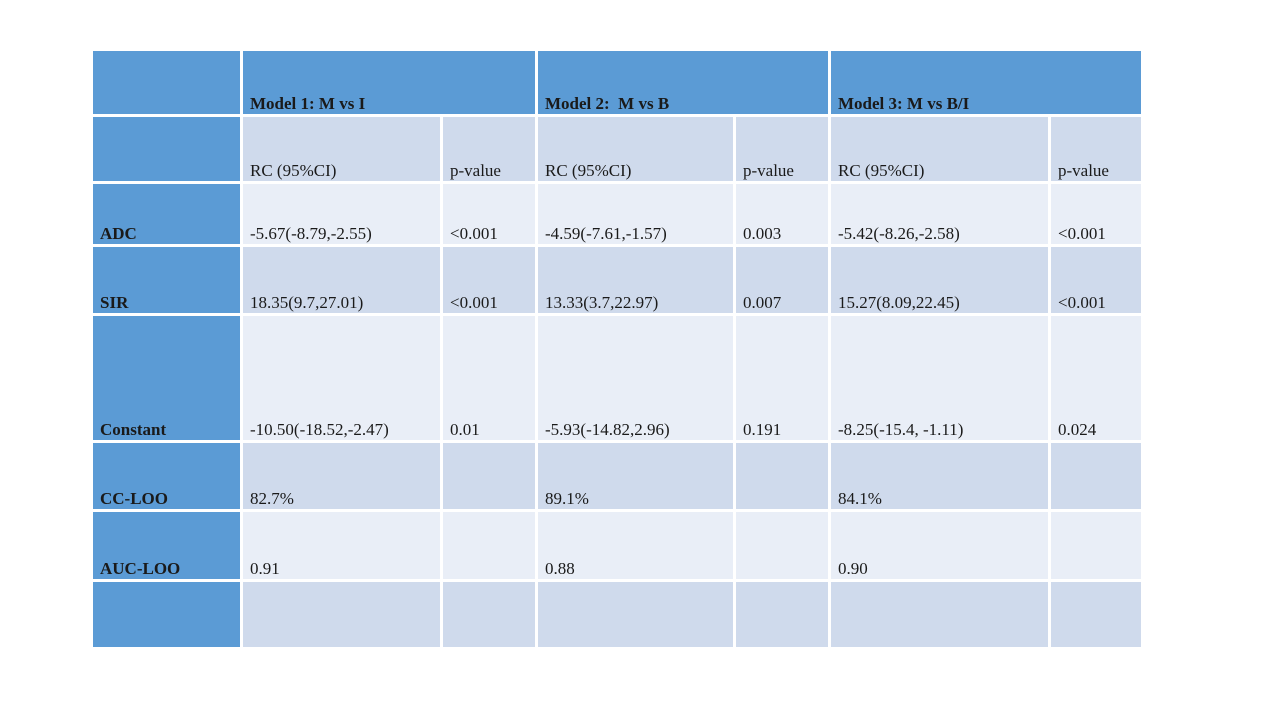  What do you see at coordinates (341, 149) in the screenshot?
I see `model1-rc-header: RC (95%CI)` at bounding box center [341, 149].